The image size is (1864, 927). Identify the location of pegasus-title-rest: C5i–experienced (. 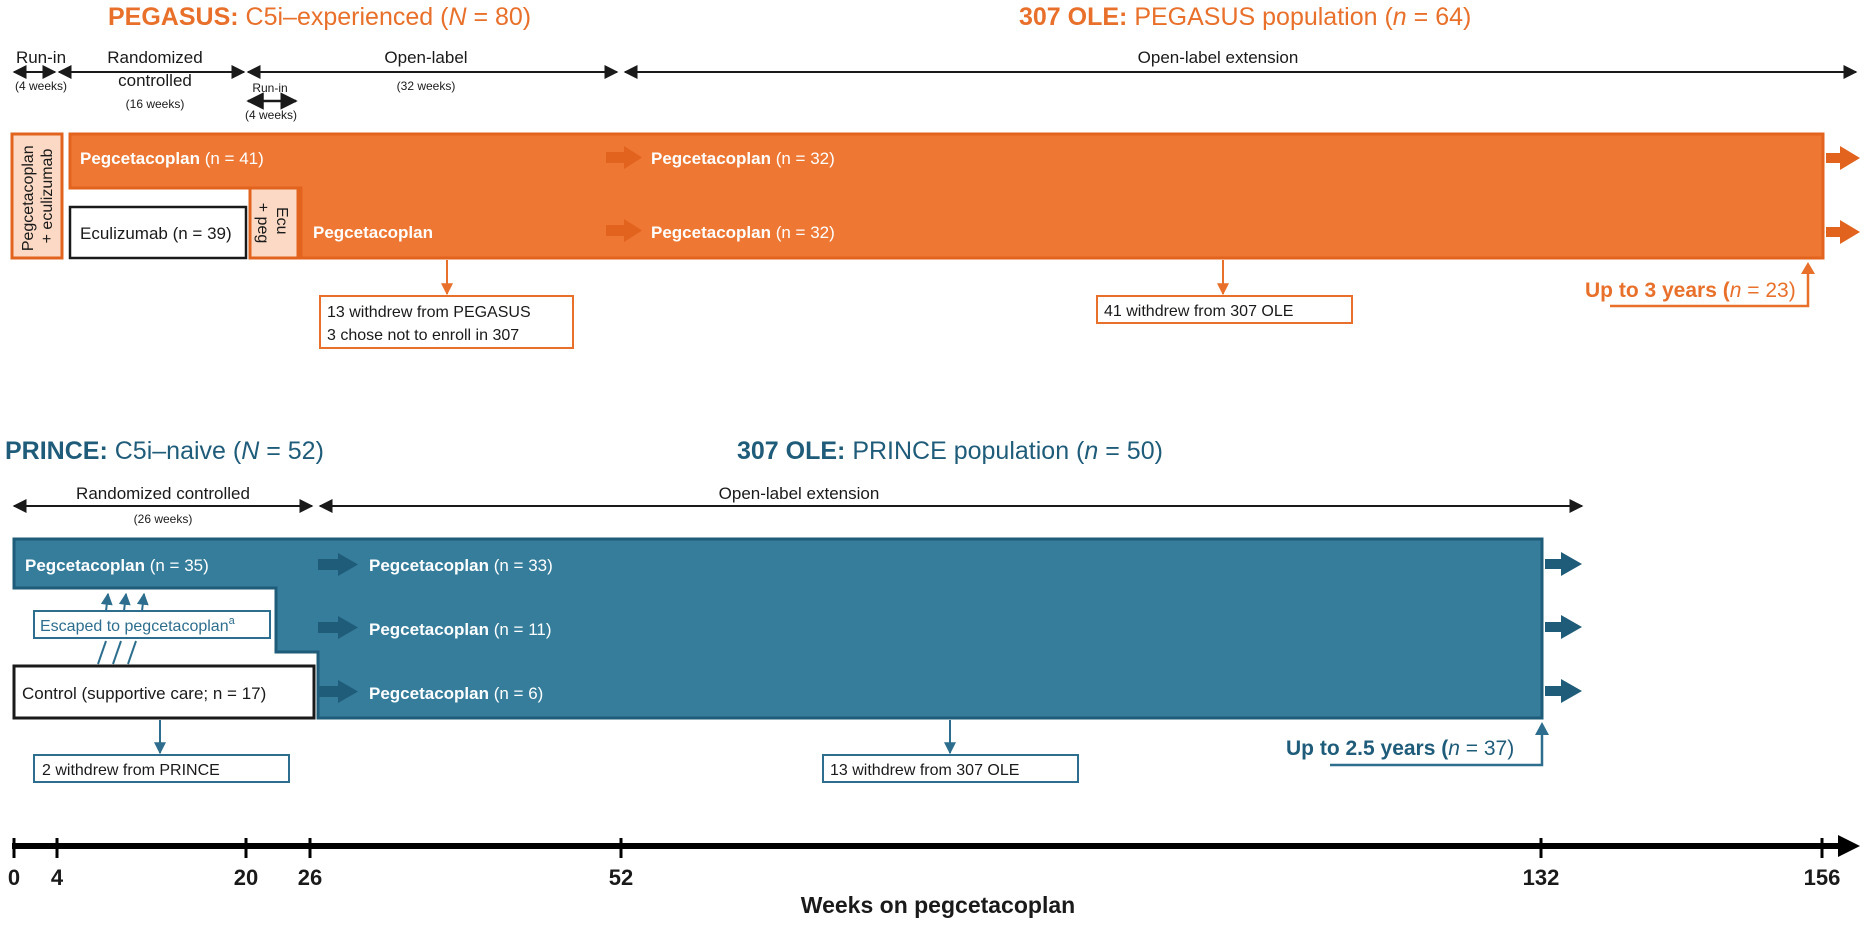
(344, 17).